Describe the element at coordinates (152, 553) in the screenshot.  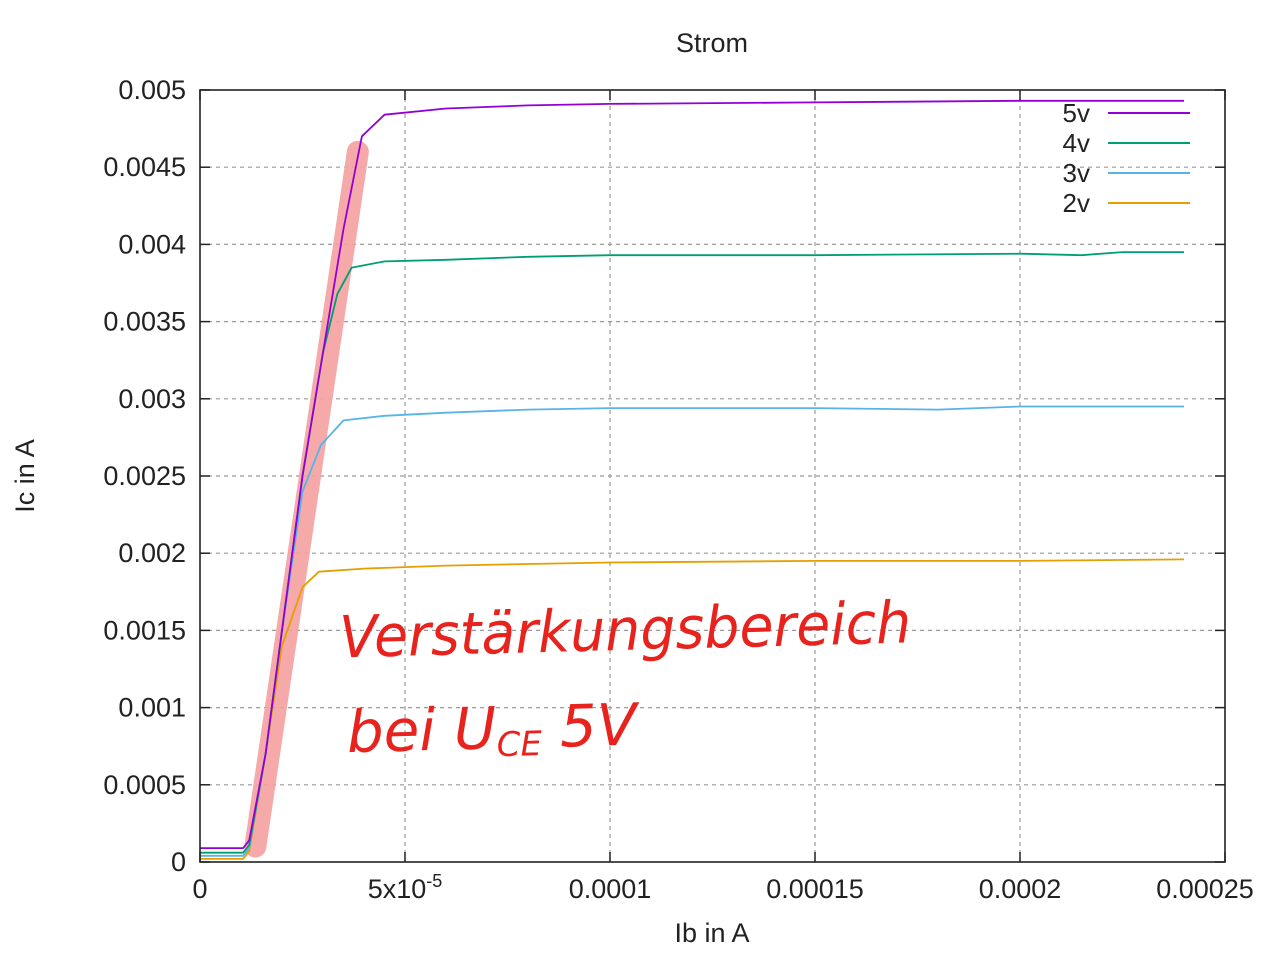
I see `y-tick-label: 0.002` at that location.